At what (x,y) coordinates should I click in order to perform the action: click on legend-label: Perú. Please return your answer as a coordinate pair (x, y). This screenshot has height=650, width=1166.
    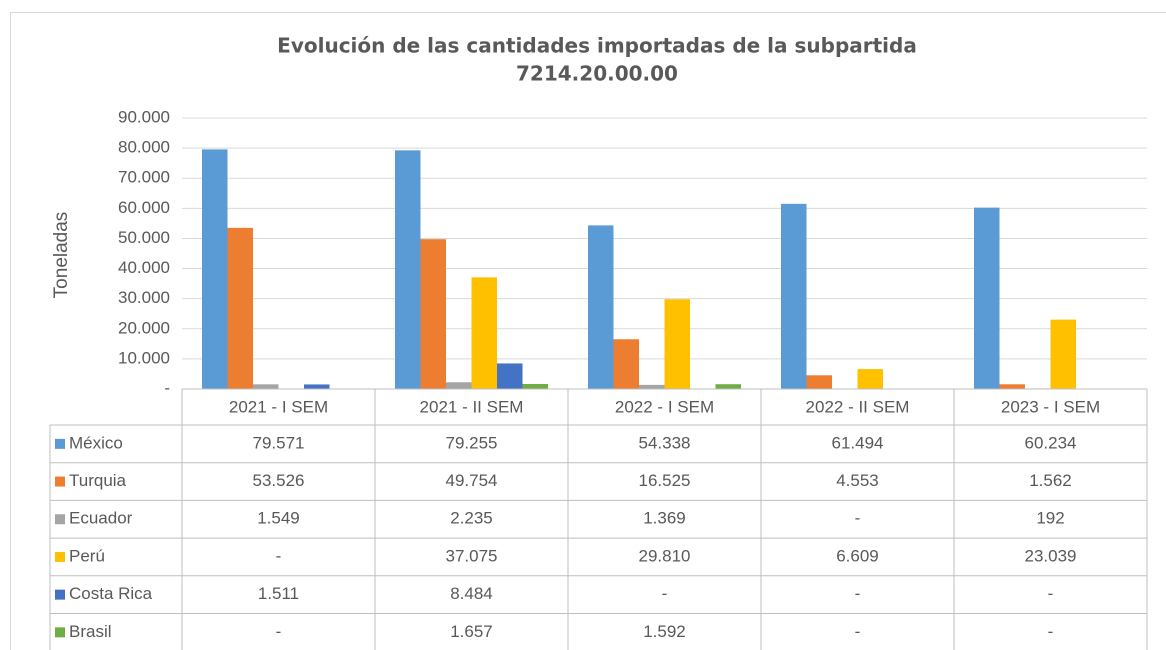
    Looking at the image, I should click on (87, 555).